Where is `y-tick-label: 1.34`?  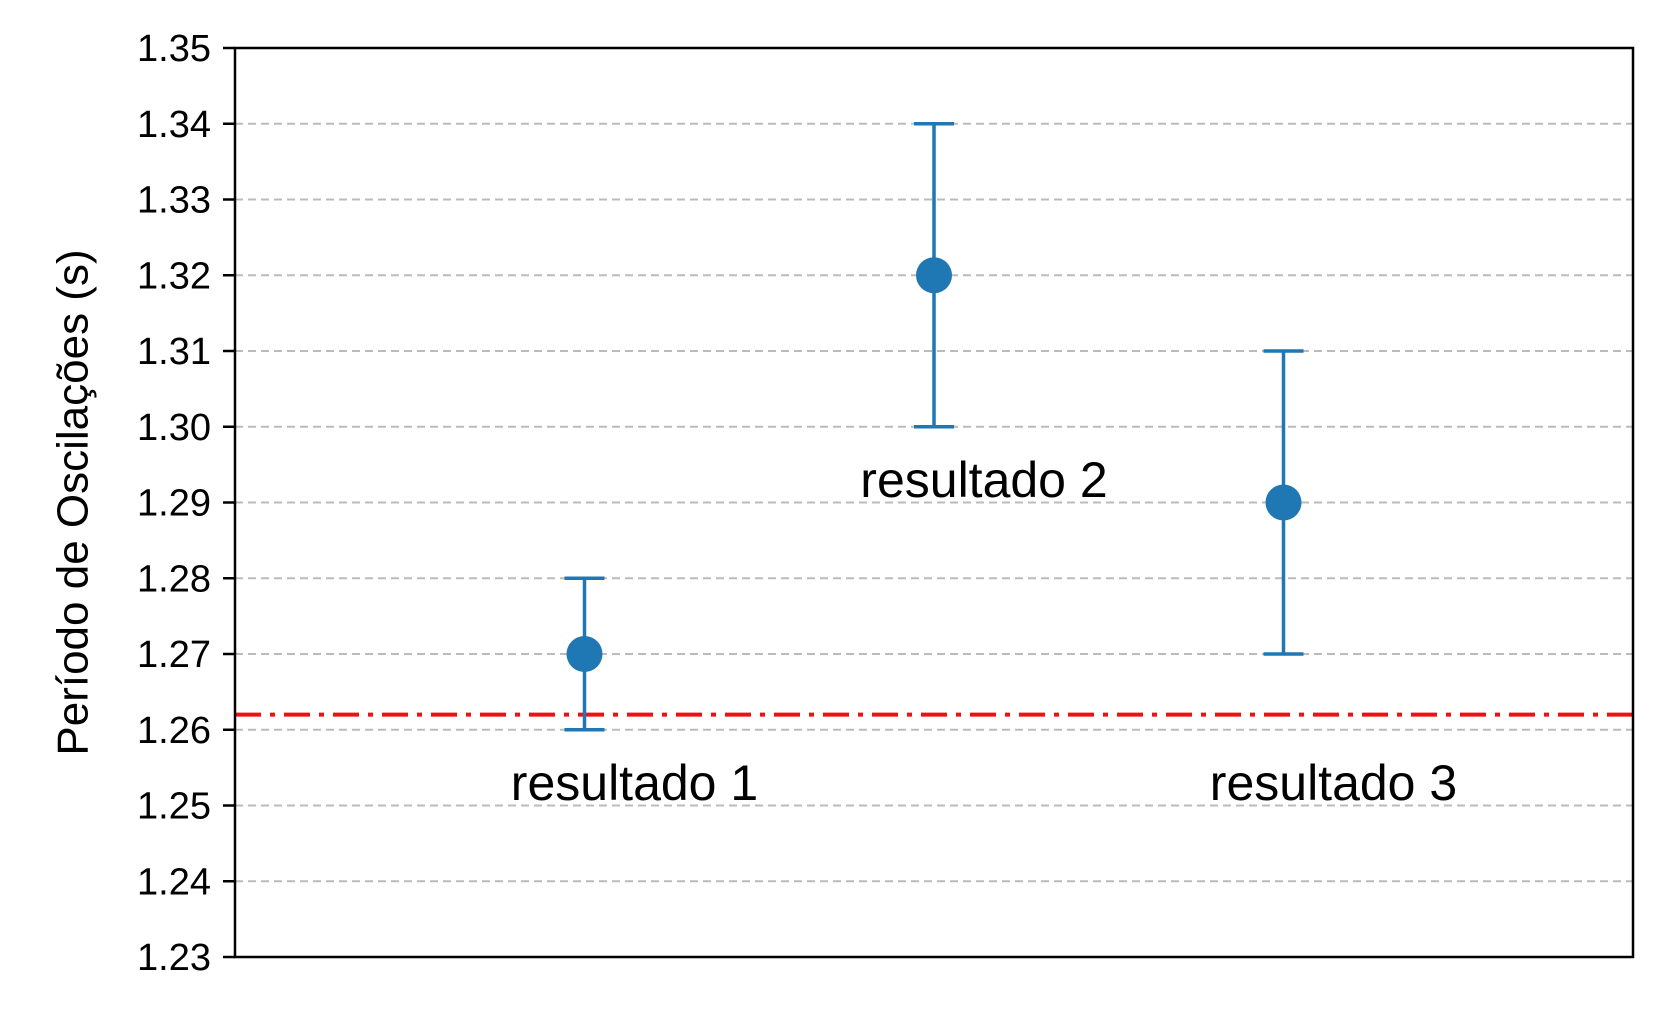
y-tick-label: 1.34 is located at coordinates (174, 125).